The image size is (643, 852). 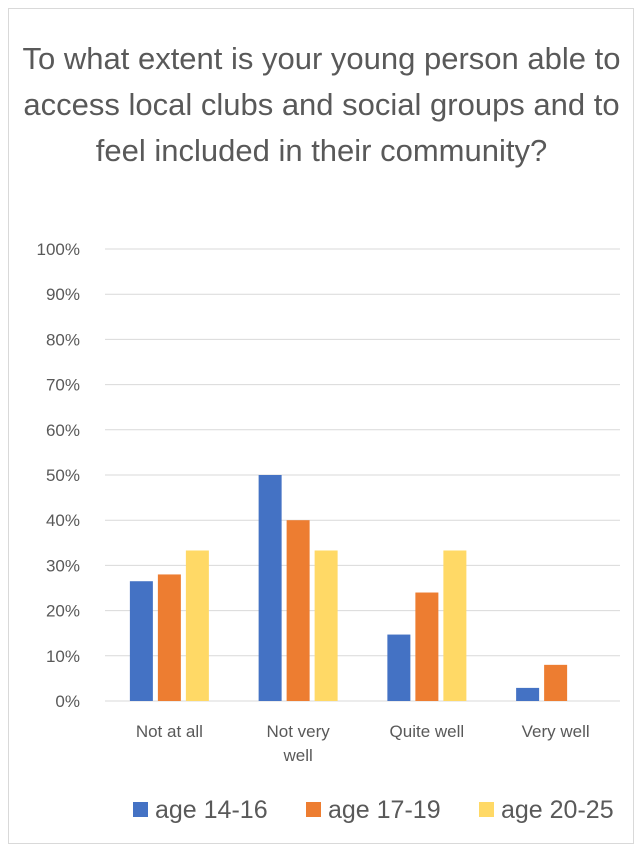 I want to click on y-tick-label: 40%, so click(x=63, y=520).